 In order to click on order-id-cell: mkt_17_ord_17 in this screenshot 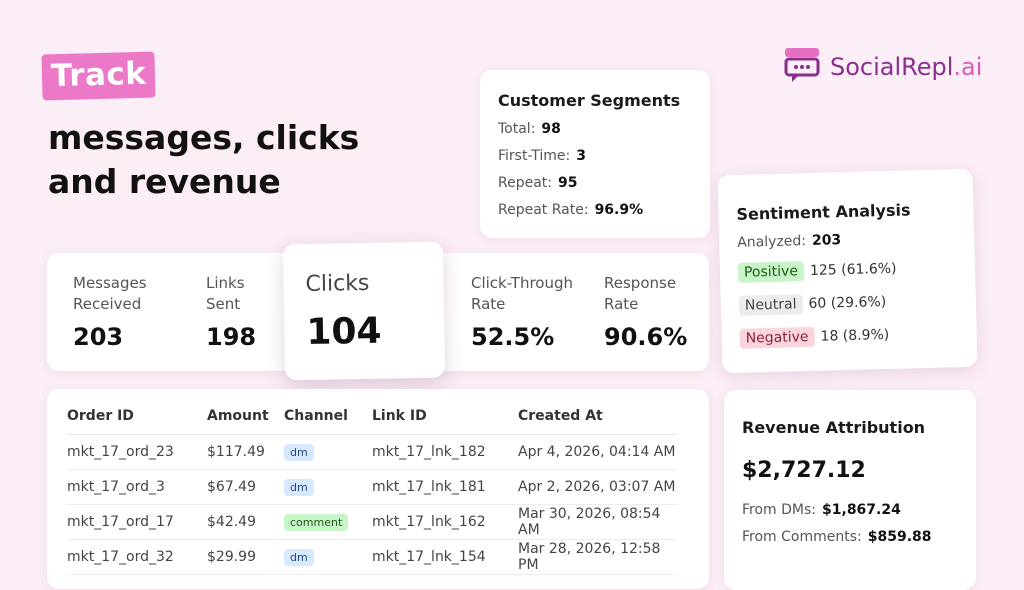, I will do `click(137, 522)`.